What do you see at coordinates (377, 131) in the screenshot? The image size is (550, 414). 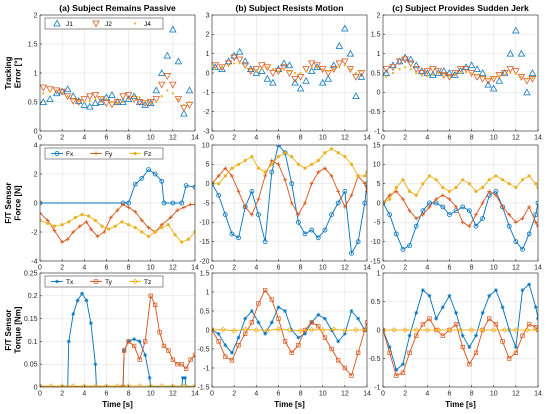 I see `err-panel-3-y-tick-label: -1` at bounding box center [377, 131].